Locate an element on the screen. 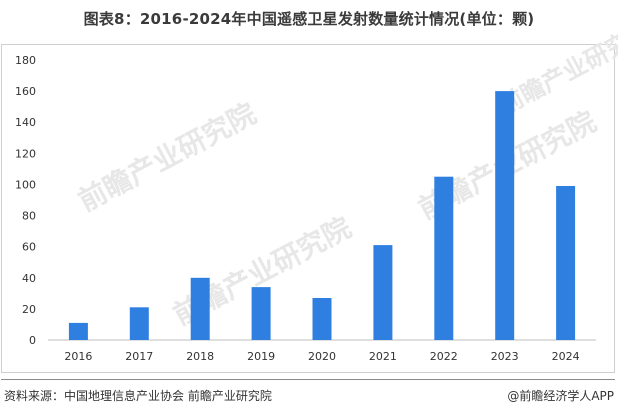 This screenshot has height=417, width=618. x-tick-label-2021: 2021 is located at coordinates (383, 356).